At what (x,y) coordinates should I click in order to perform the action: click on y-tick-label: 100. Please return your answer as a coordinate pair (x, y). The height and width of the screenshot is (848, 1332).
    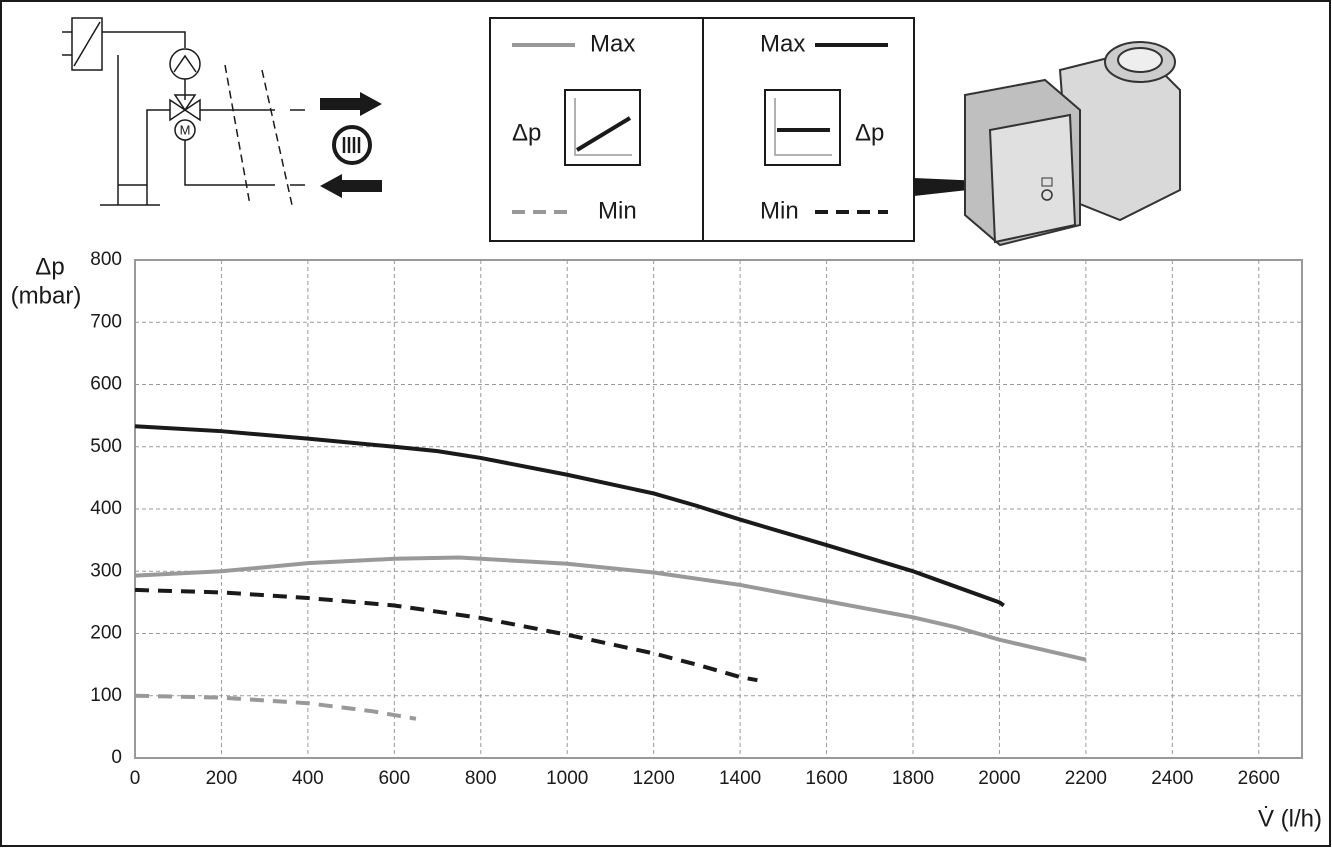
    Looking at the image, I should click on (106, 695).